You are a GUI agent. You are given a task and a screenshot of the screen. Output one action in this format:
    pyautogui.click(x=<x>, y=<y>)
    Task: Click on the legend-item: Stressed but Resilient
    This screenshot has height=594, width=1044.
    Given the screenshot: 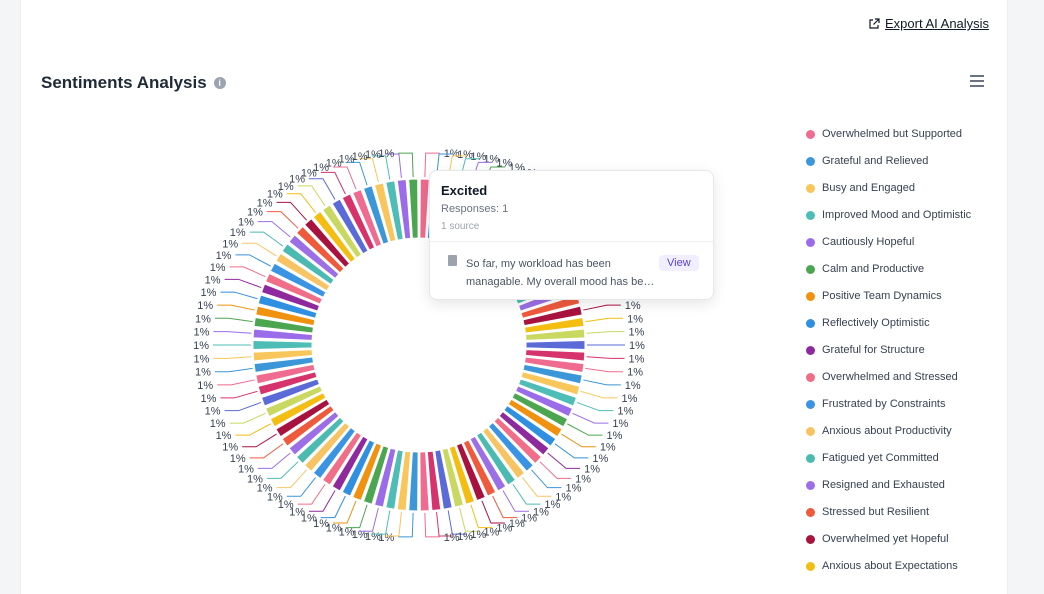 What is the action you would take?
    pyautogui.click(x=893, y=512)
    